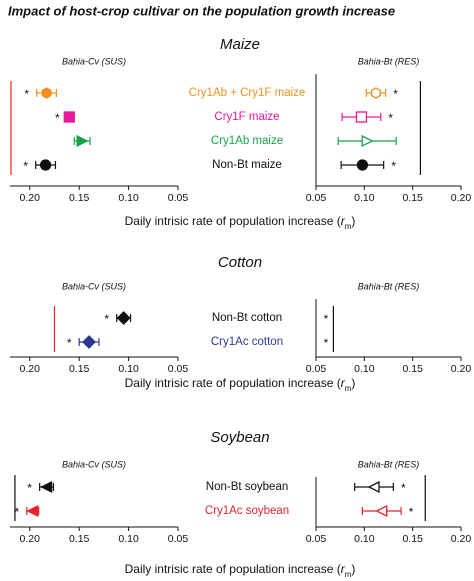  Describe the element at coordinates (247, 141) in the screenshot. I see `category-label: Cry1Ab maize` at that location.